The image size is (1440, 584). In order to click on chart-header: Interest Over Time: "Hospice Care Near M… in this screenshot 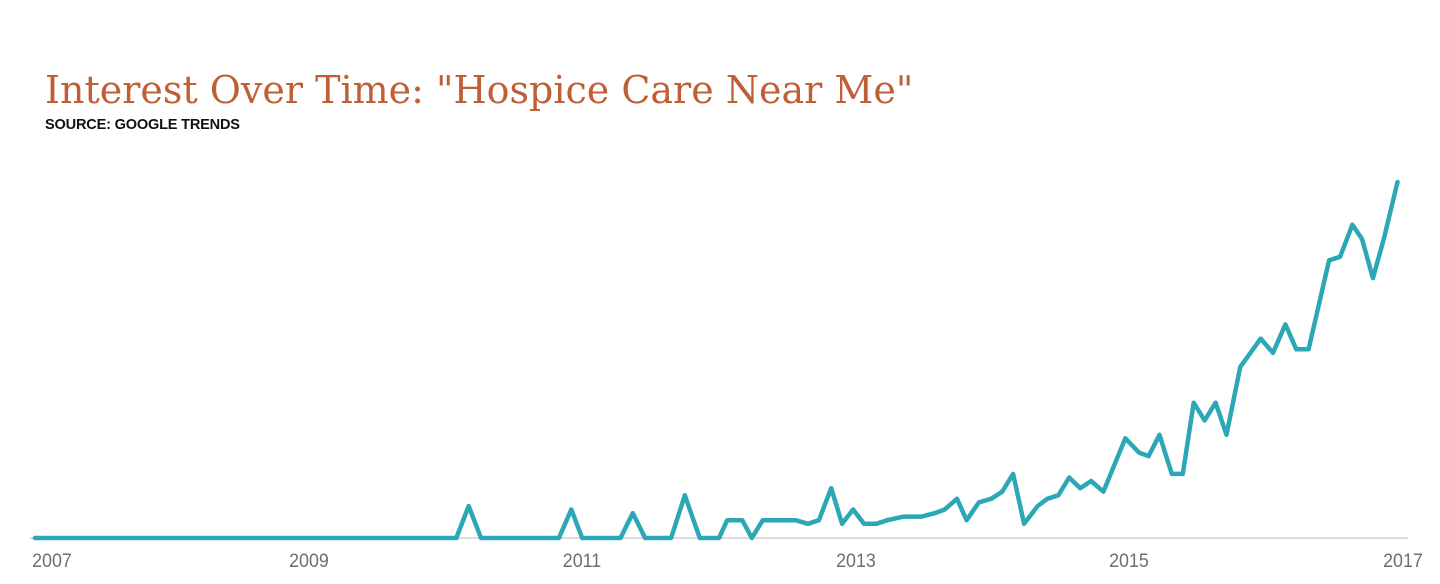, I will do `click(479, 100)`.